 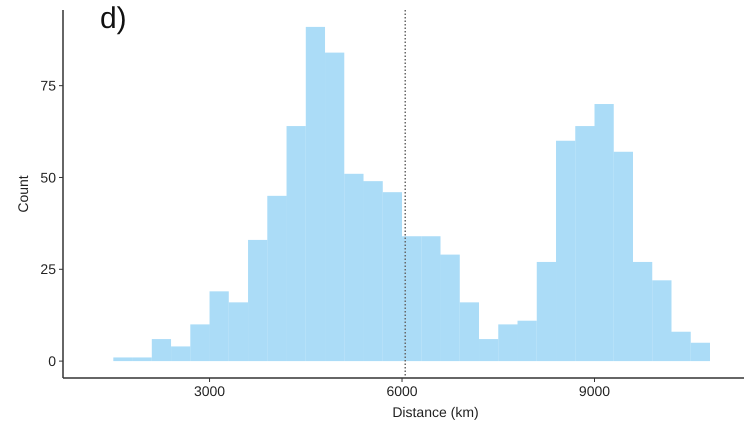 What do you see at coordinates (52, 361) in the screenshot?
I see `y-tick-label: 0` at bounding box center [52, 361].